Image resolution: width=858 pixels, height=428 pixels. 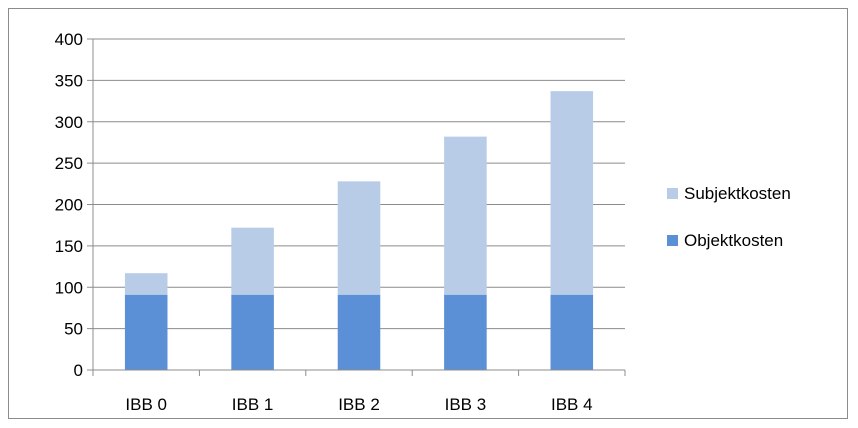 I want to click on y-tick-label: 50, so click(x=73, y=329).